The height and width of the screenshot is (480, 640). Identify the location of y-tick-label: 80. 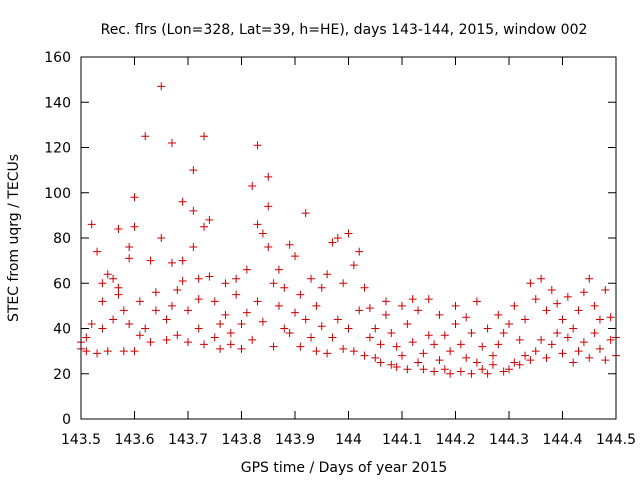
(62, 239).